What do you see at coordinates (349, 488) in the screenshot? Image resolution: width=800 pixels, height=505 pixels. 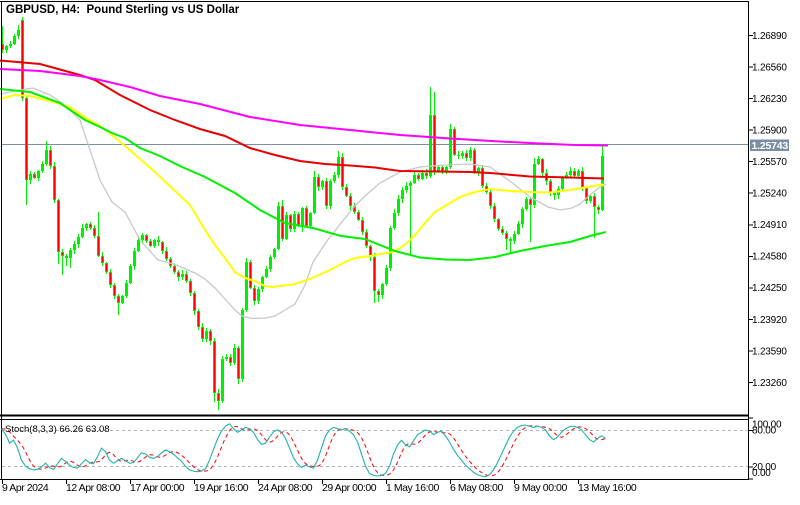 I see `svg-text: 29 Apr 00:00` at bounding box center [349, 488].